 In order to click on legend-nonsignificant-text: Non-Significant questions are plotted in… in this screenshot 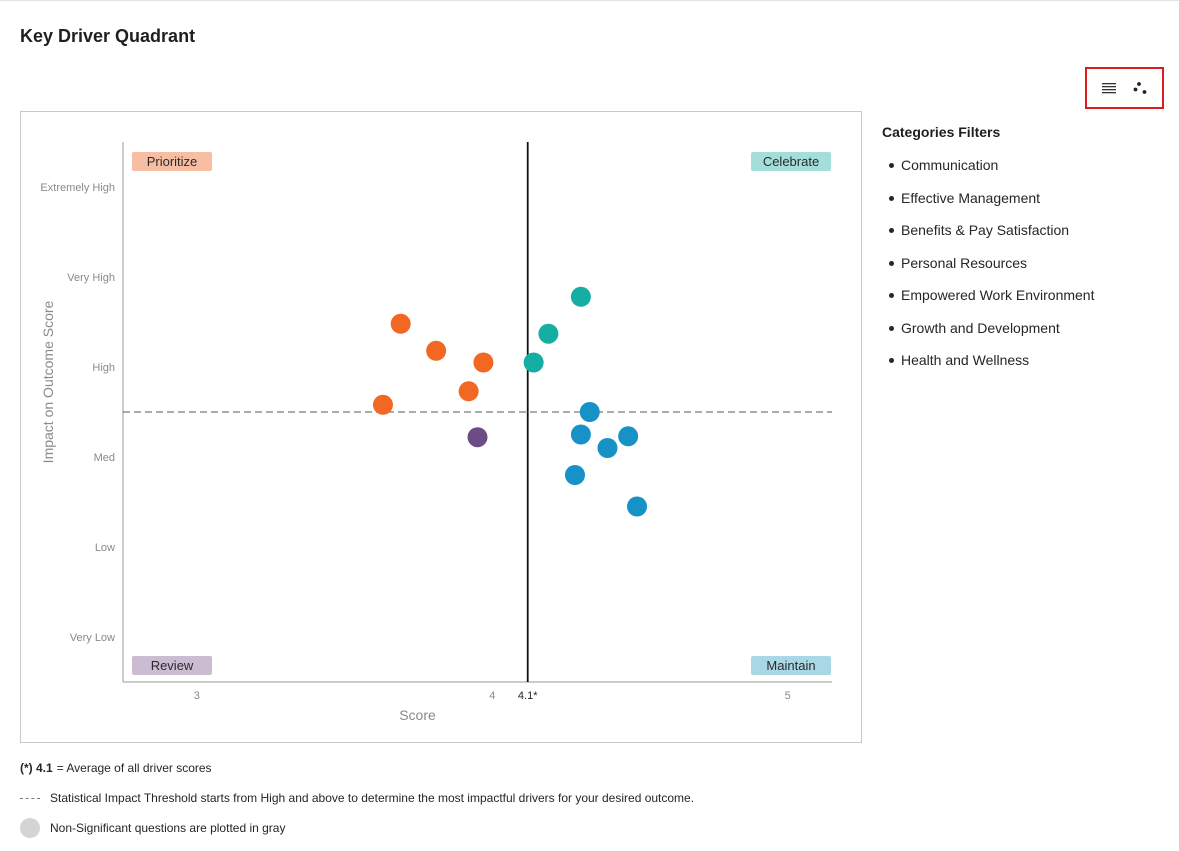, I will do `click(168, 828)`.